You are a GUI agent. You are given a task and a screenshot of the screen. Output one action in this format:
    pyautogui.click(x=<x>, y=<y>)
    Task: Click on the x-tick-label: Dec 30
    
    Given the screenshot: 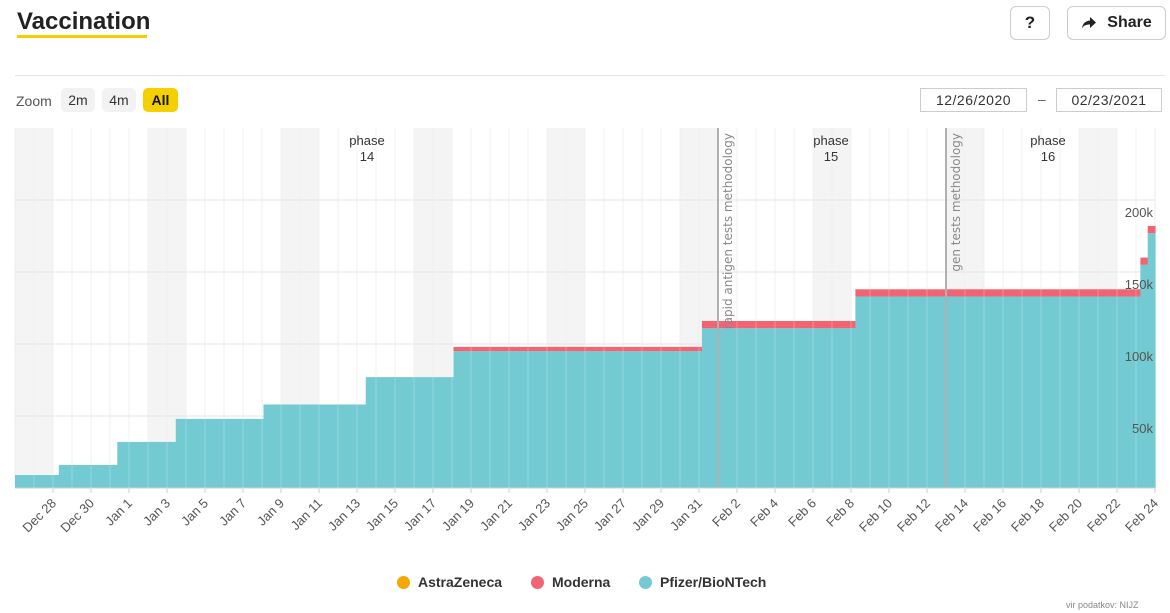 What is the action you would take?
    pyautogui.click(x=77, y=516)
    